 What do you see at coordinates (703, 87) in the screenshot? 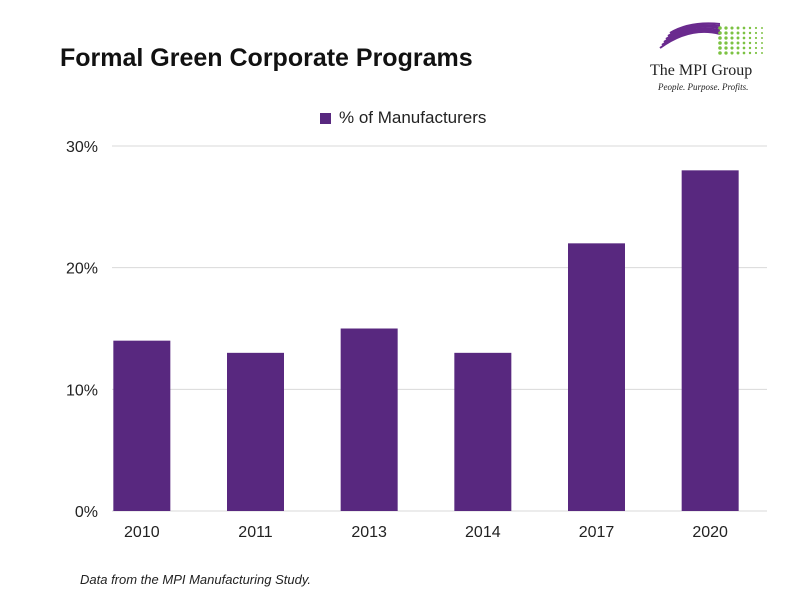
I see `logo-tagline: People. Purpose. Profits.` at bounding box center [703, 87].